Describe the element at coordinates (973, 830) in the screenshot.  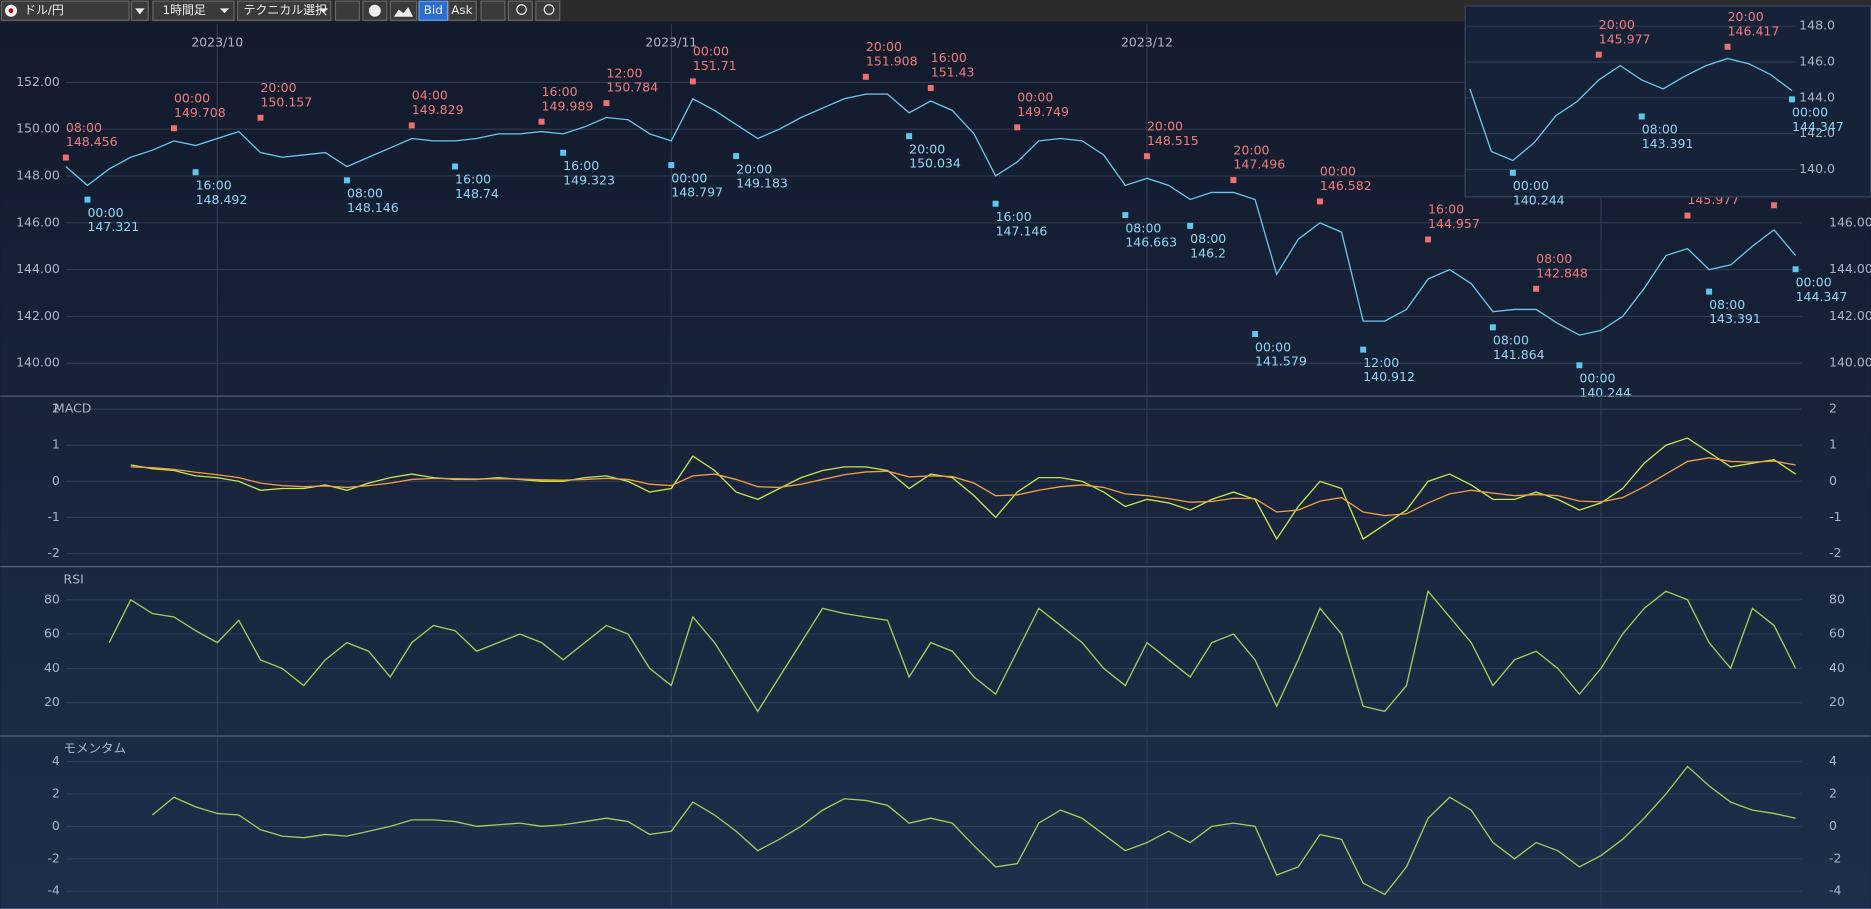
I see `series-line` at that location.